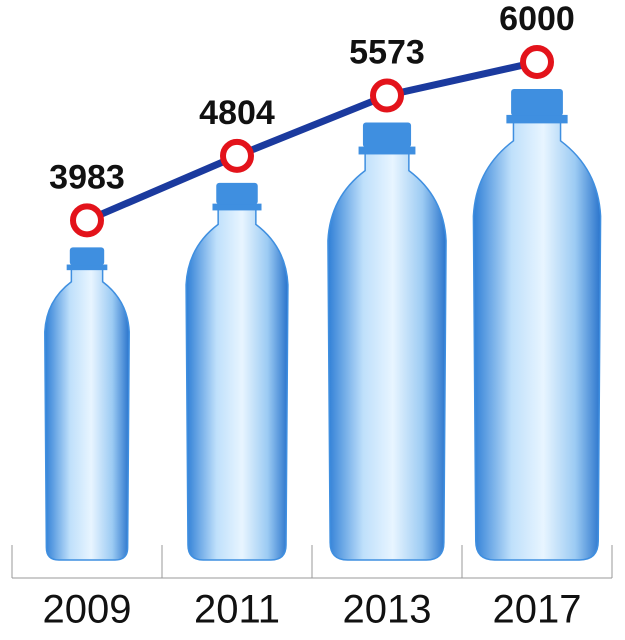 The width and height of the screenshot is (625, 640). What do you see at coordinates (237, 113) in the screenshot?
I see `data-label: 4804` at bounding box center [237, 113].